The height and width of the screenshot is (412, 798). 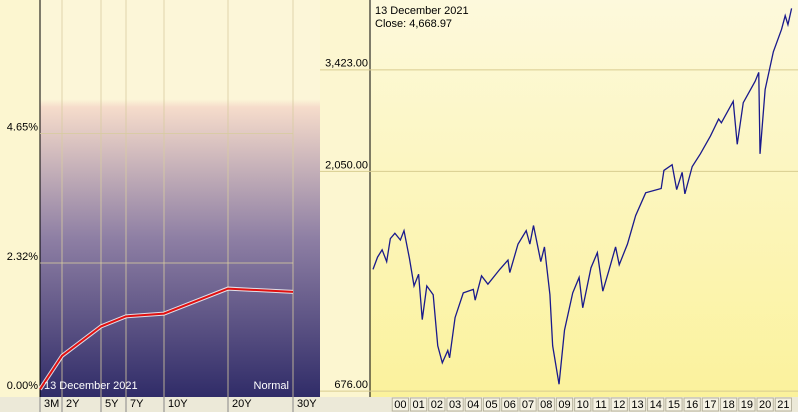 What do you see at coordinates (351, 385) in the screenshot?
I see `y-tick-label: 676.00` at bounding box center [351, 385].